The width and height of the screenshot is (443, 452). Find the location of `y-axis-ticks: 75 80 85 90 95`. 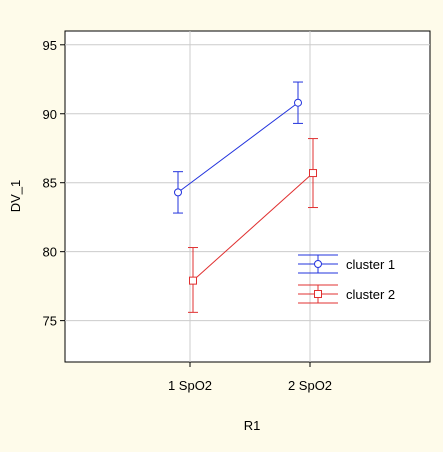

y-axis-ticks: 75 80 85 90 95 is located at coordinates (54, 183).